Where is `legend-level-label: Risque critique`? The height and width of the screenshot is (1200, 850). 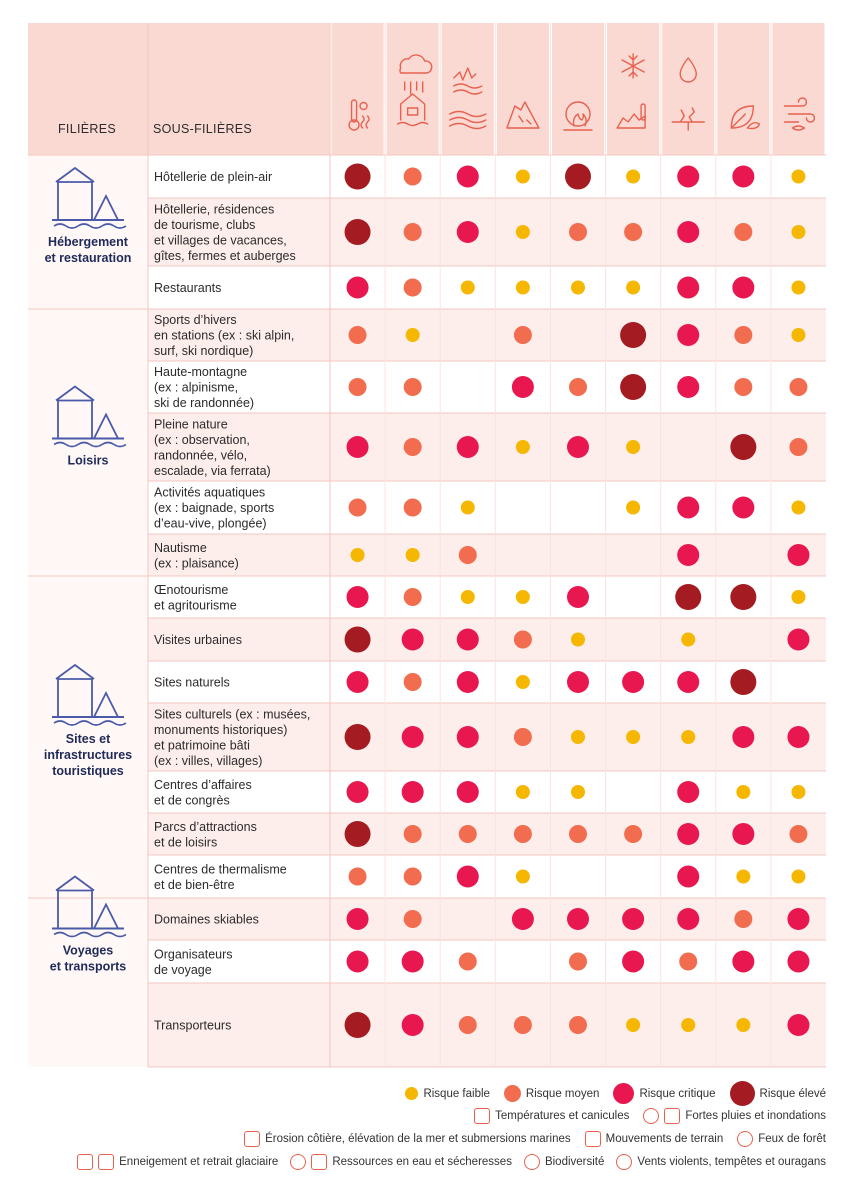 legend-level-label: Risque critique is located at coordinates (677, 1093).